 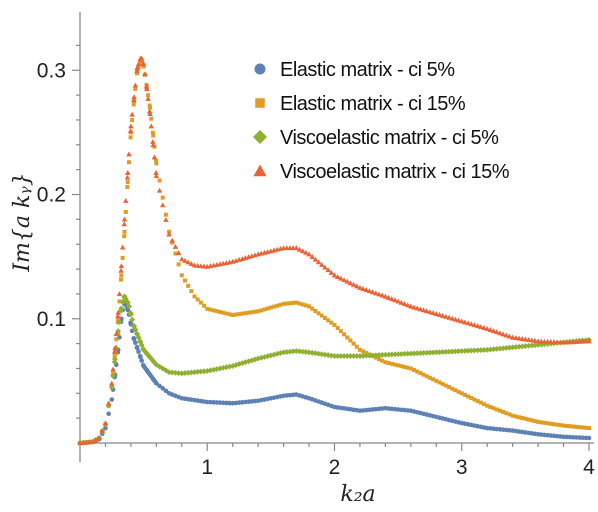 What do you see at coordinates (51, 195) in the screenshot?
I see `y-tick-label: 0.2` at bounding box center [51, 195].